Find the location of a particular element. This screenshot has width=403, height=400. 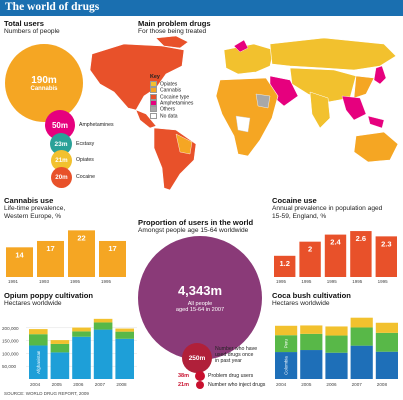

map-key-item: Cannabis is located at coordinates (171, 90).